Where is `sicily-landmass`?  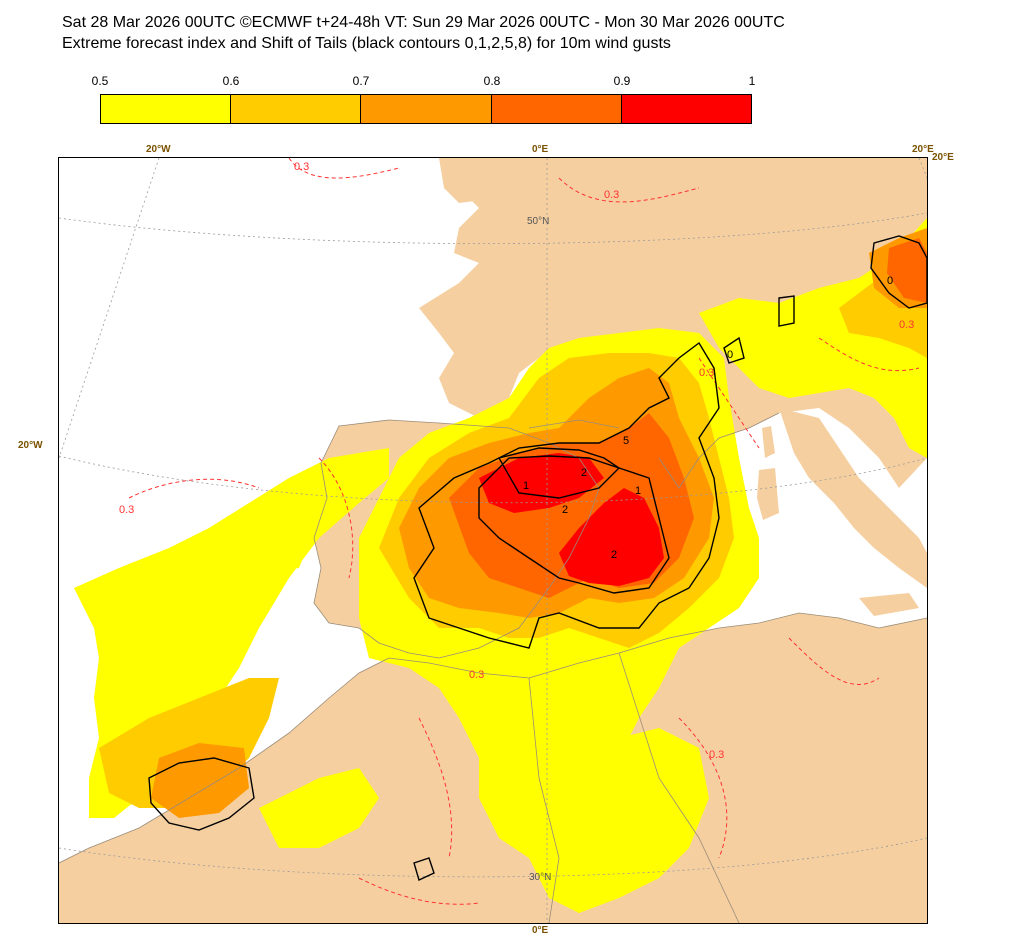
sicily-landmass is located at coordinates (889, 604).